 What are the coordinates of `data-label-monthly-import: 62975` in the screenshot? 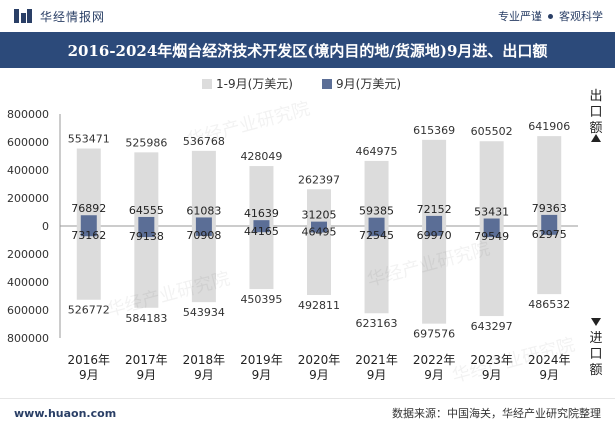 It's located at (549, 234).